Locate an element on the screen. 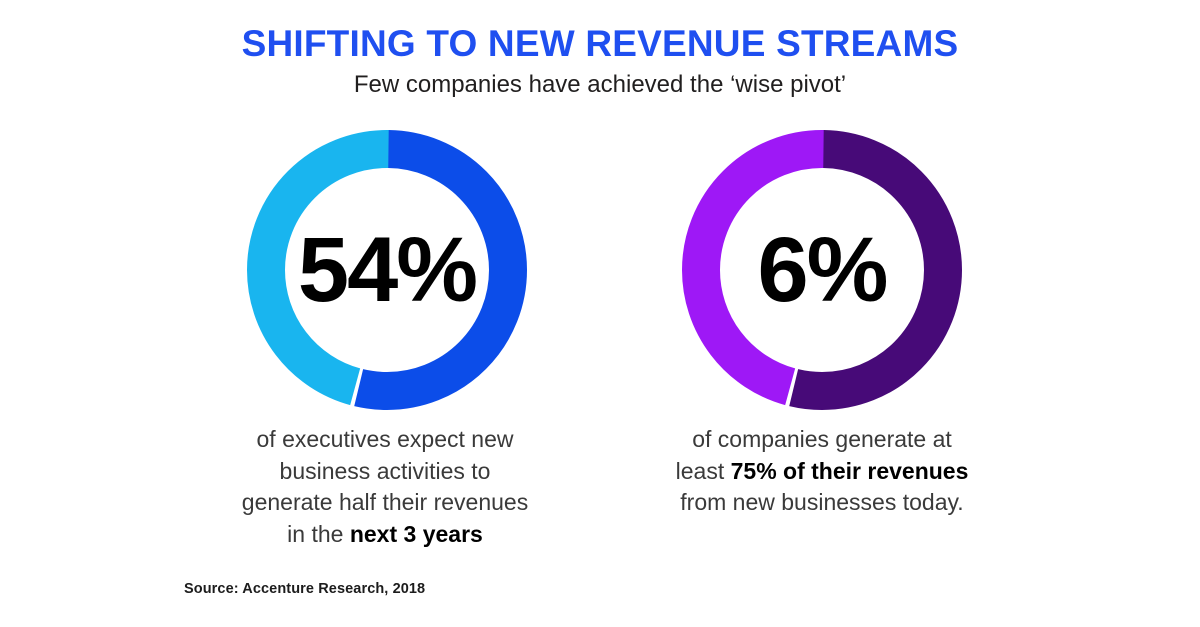  caption-line: of companies generate at is located at coordinates (822, 439).